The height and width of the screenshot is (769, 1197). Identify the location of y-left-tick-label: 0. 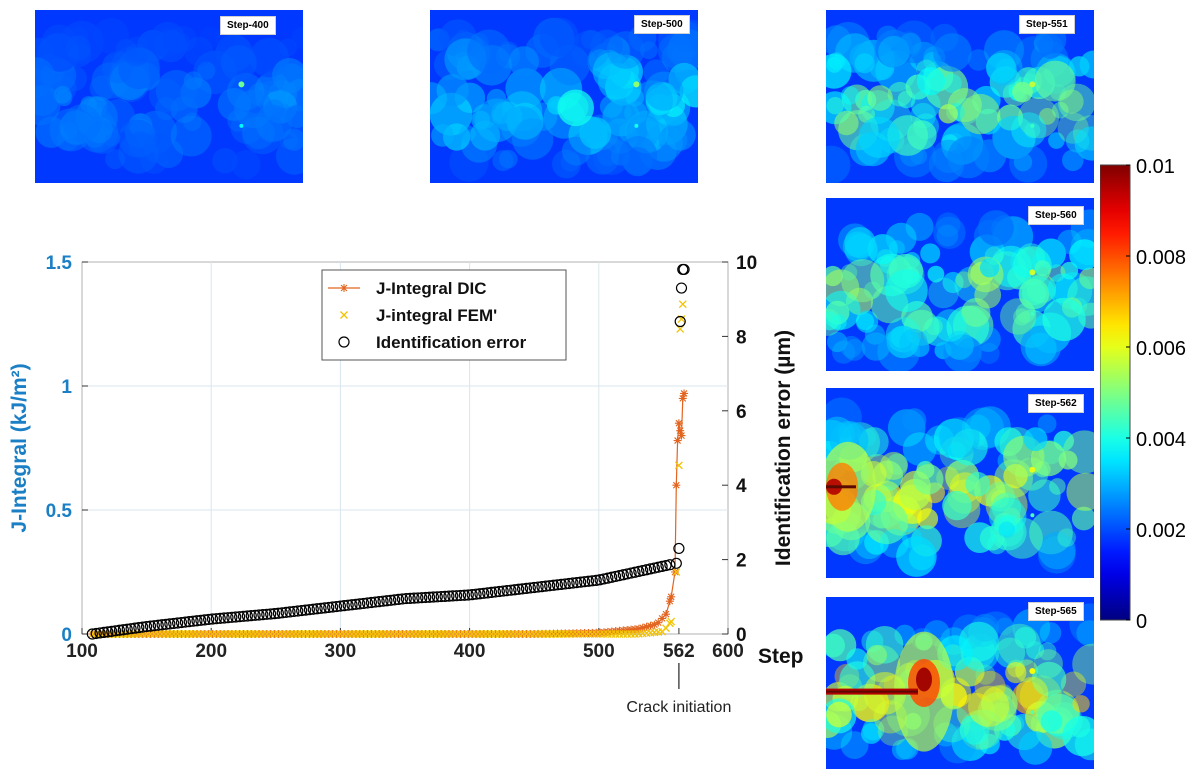
(66, 635).